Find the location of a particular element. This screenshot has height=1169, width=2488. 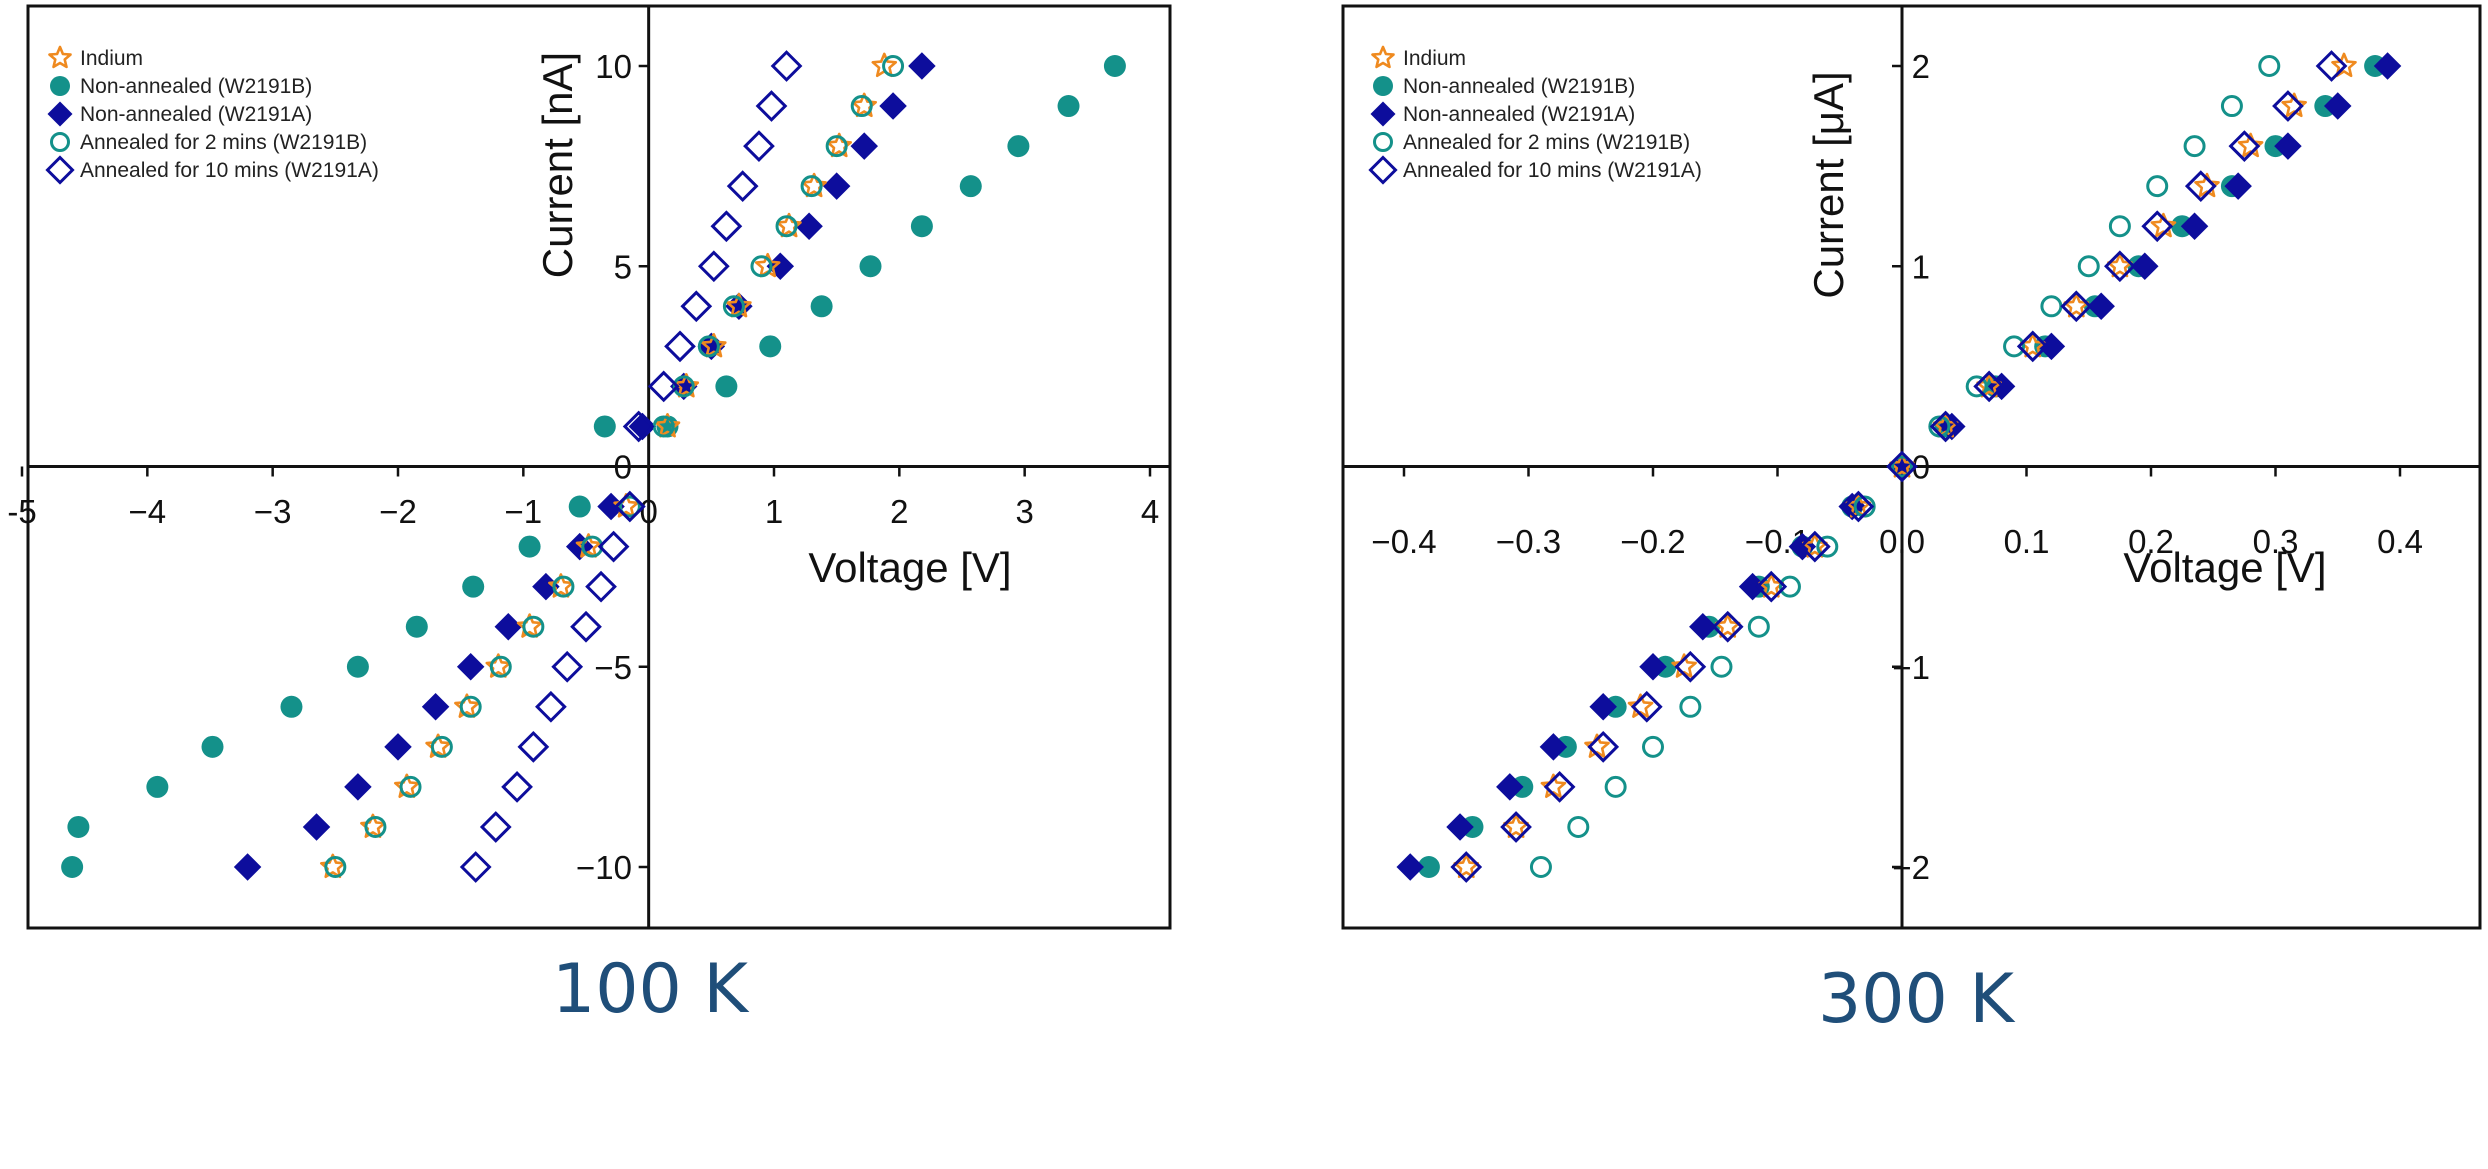

x-tick-label: −2 is located at coordinates (398, 511).